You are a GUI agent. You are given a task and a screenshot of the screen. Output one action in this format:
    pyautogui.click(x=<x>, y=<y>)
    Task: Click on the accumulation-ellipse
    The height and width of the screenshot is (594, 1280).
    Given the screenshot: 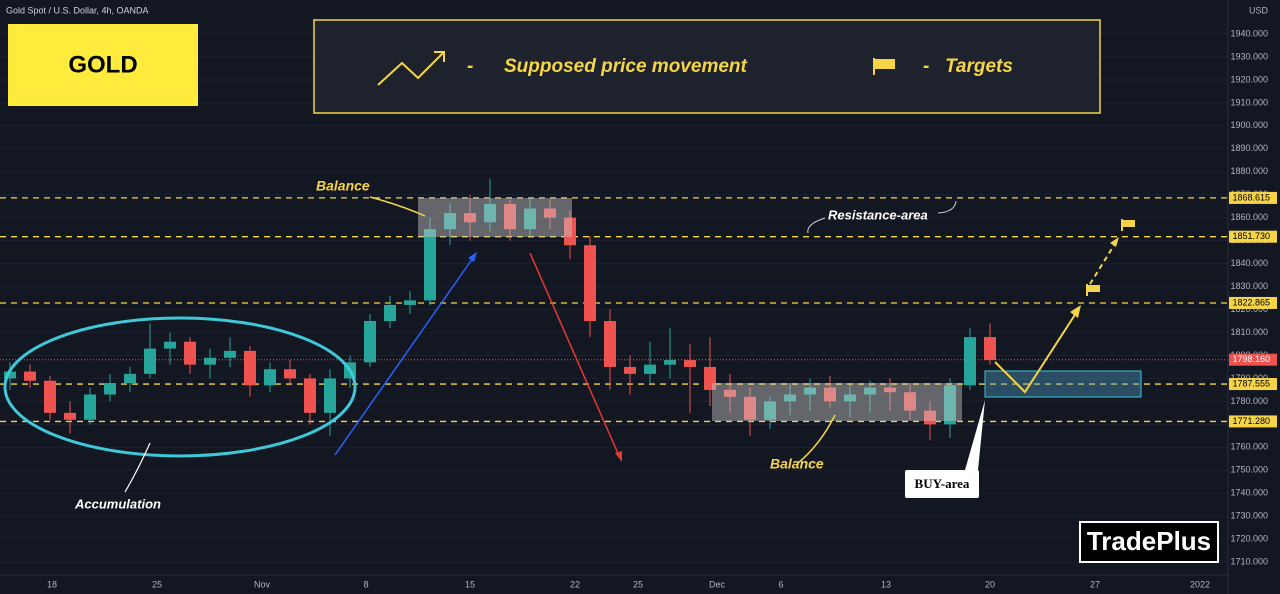 What is the action you would take?
    pyautogui.click(x=180, y=387)
    